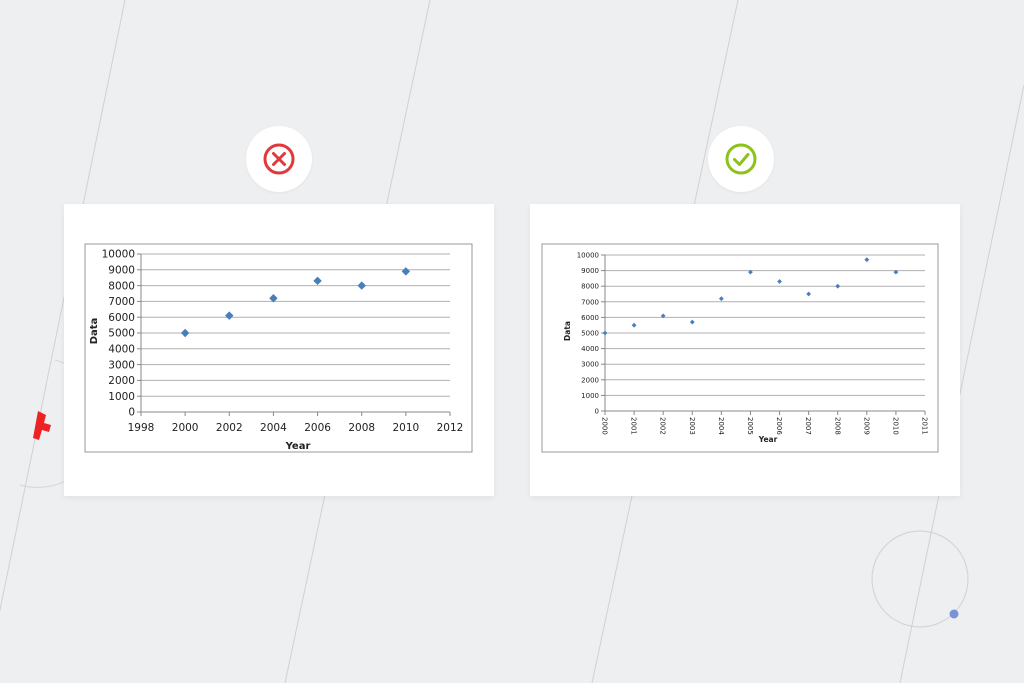 This screenshot has height=683, width=1024. Describe the element at coordinates (866, 426) in the screenshot. I see `x-tick-label: 2009` at that location.